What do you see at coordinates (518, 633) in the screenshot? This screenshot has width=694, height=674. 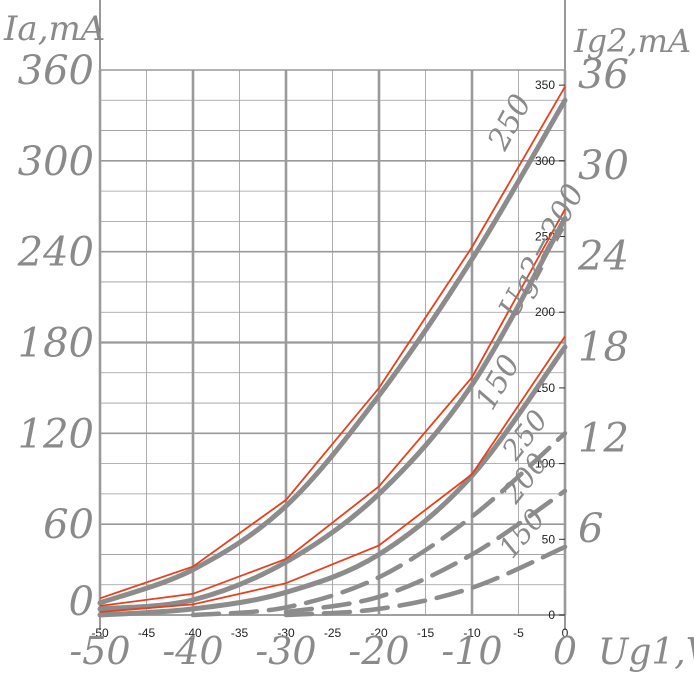 I see `x-small-tick-label: -5` at bounding box center [518, 633].